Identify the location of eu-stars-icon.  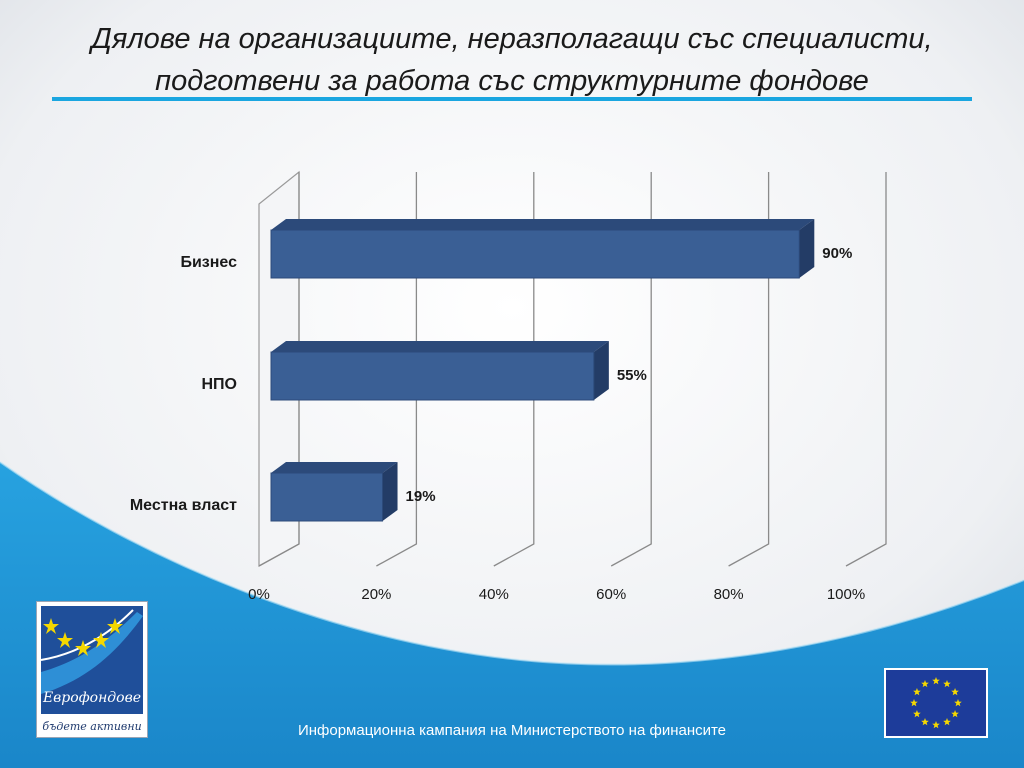
(936, 703).